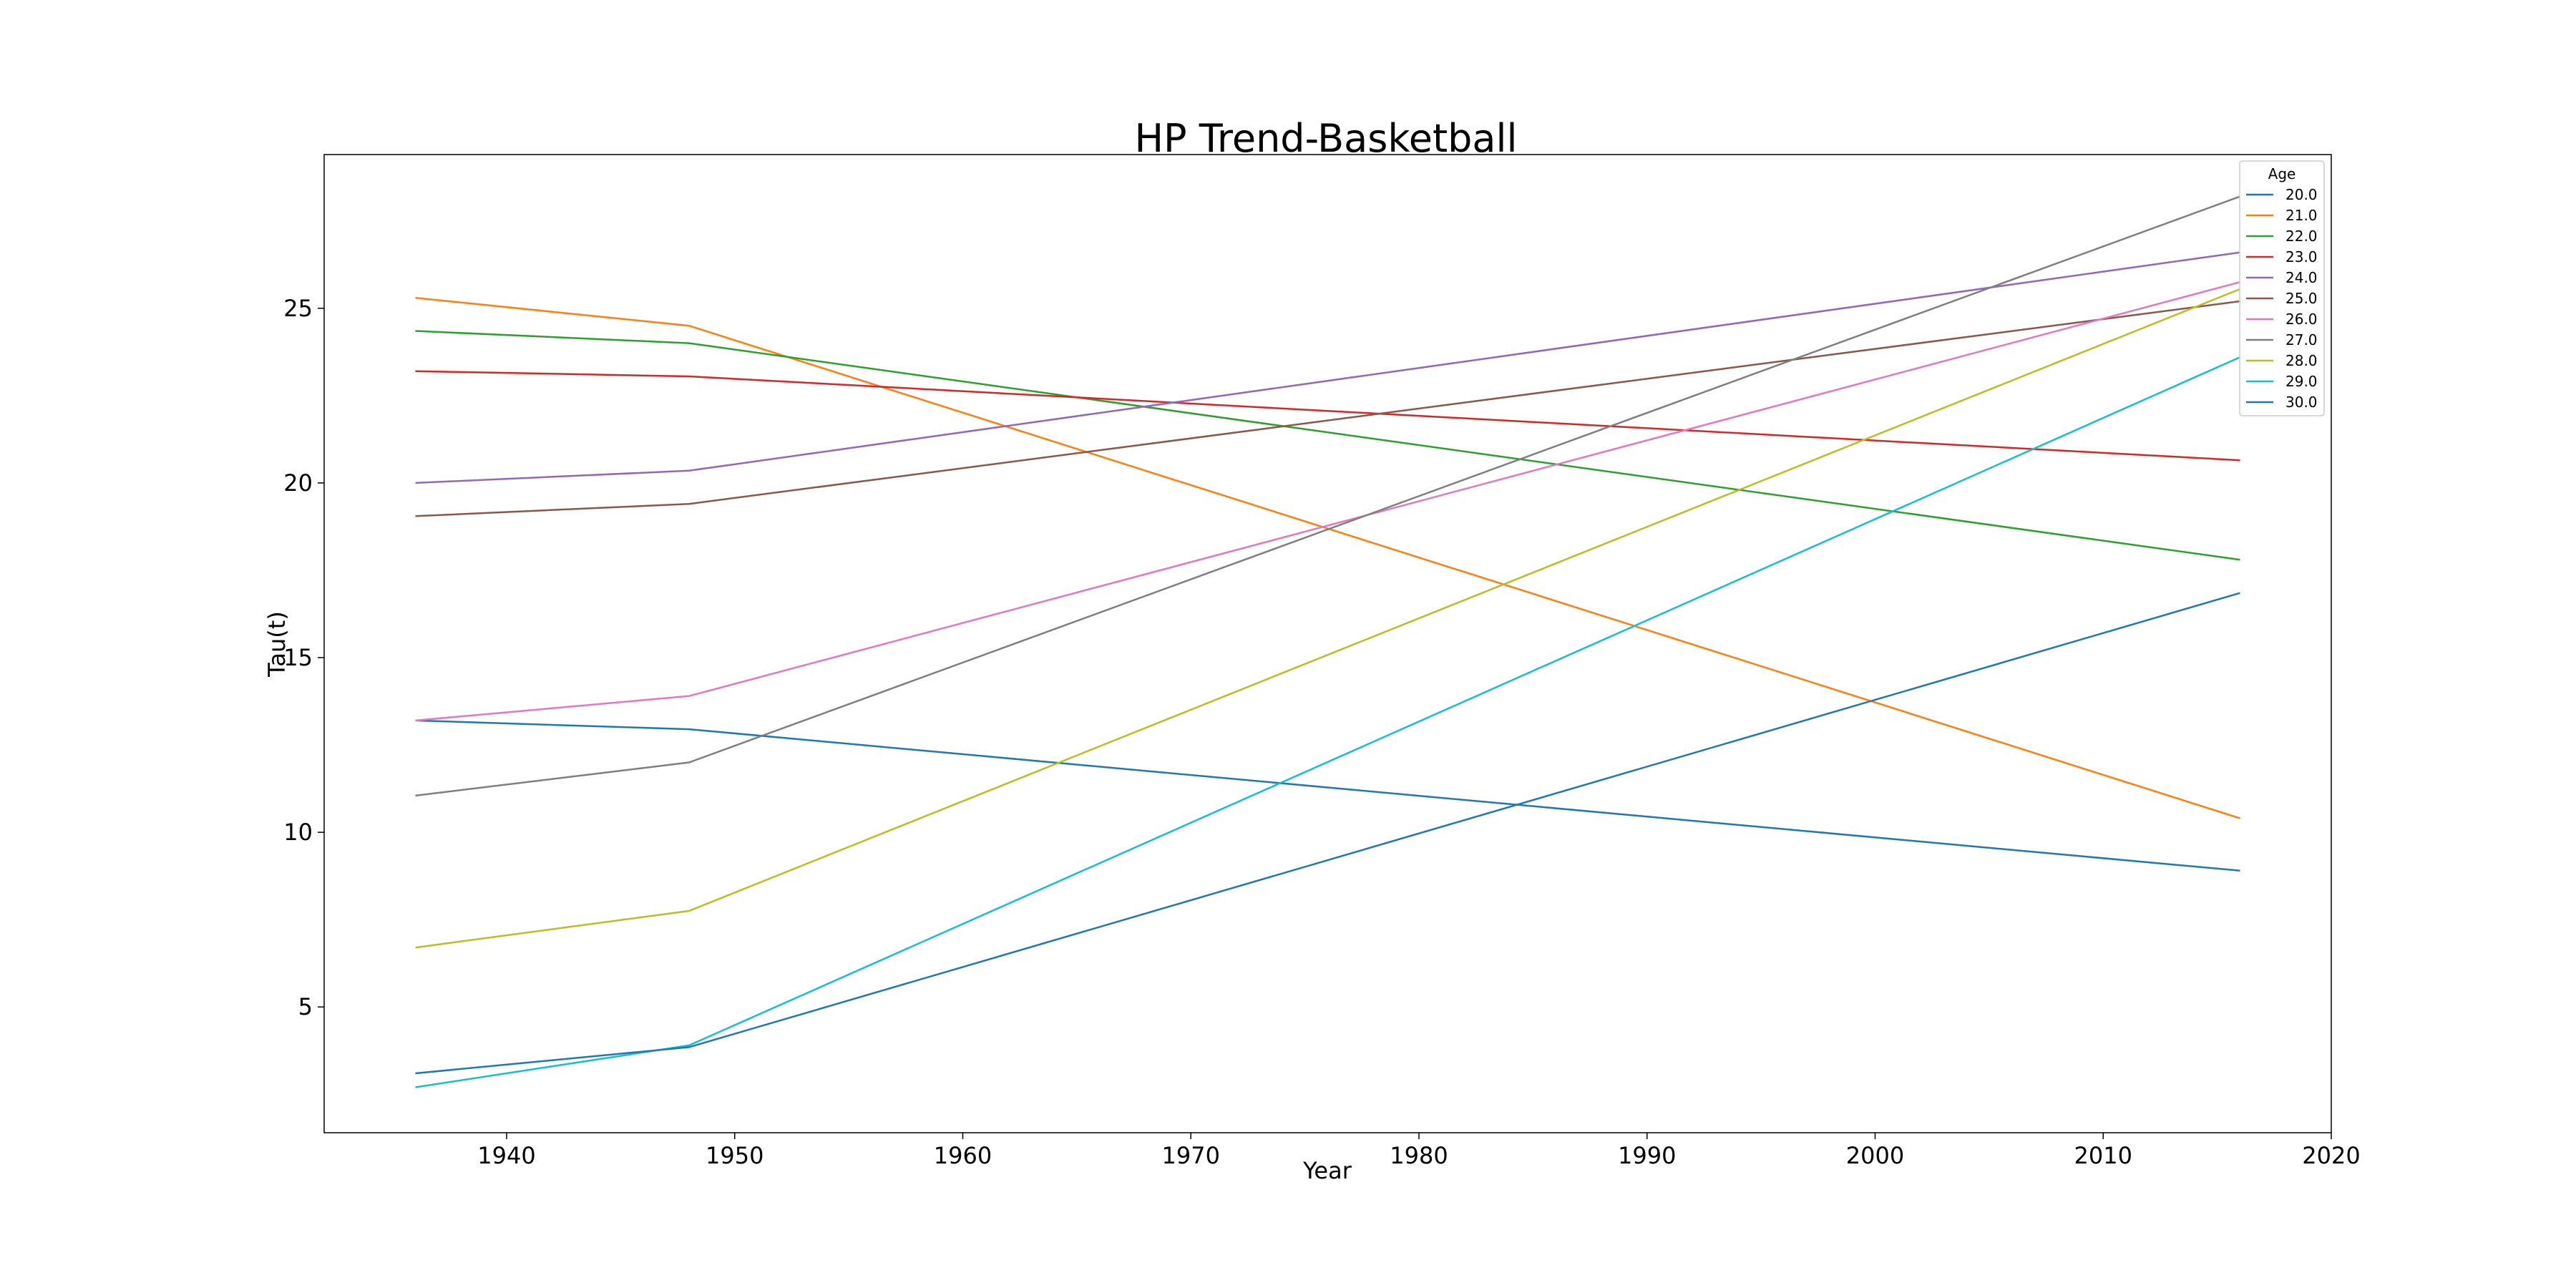  I want to click on legend-label: 26.0, so click(2301, 319).